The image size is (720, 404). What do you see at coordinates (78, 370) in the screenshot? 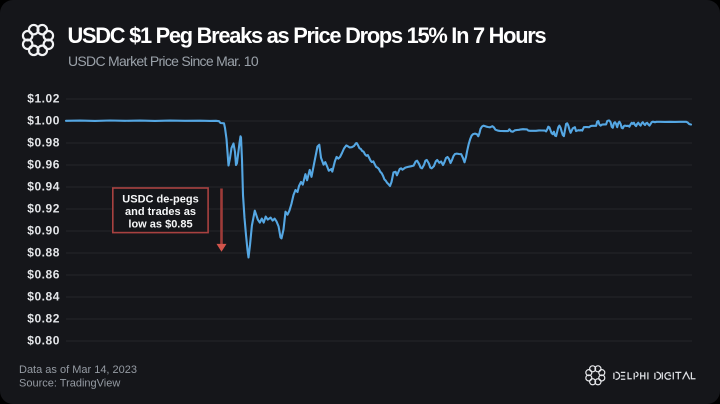
I see `svg-text: Data as of Mar 14, 2023` at bounding box center [78, 370].